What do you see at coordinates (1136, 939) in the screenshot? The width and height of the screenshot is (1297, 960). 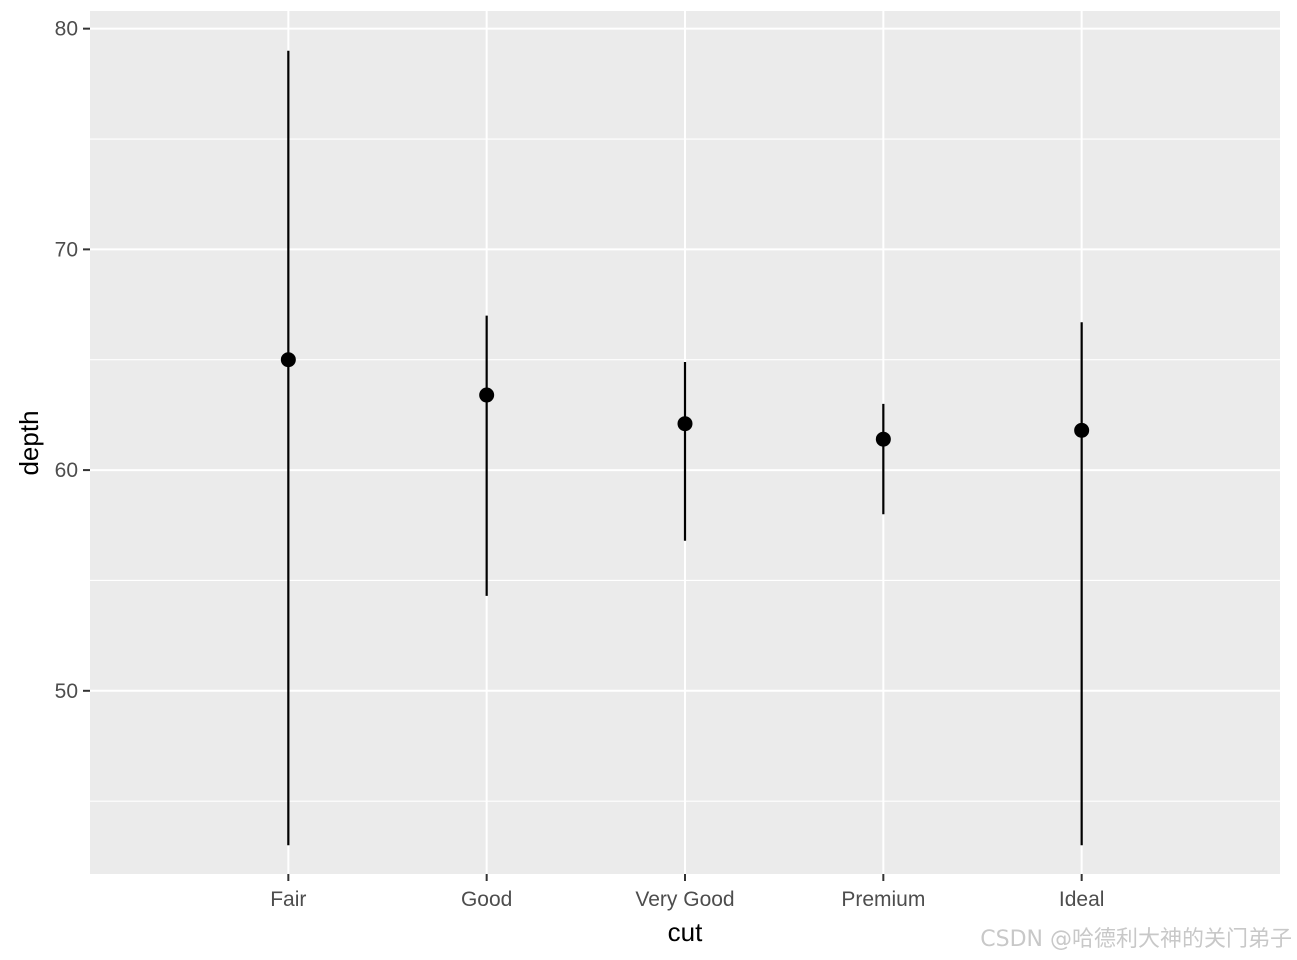 I see `watermark: CSDN @哈德利大神的关门弟子` at bounding box center [1136, 939].